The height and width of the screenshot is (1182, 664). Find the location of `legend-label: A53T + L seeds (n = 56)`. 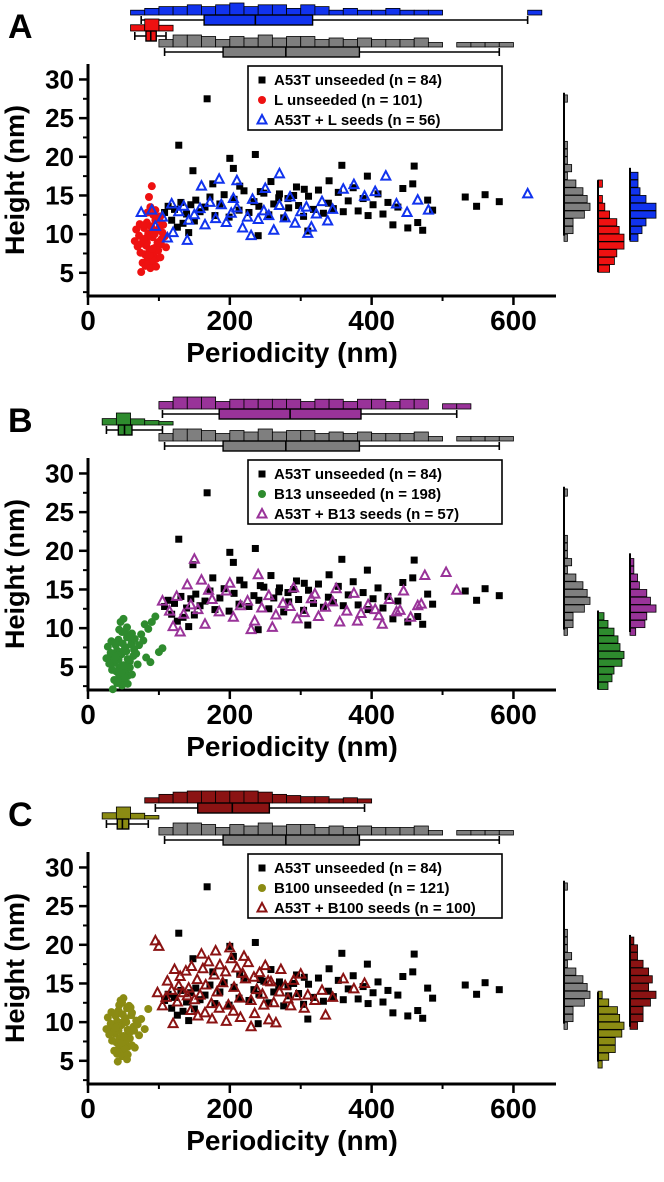

legend-label: A53T + L seeds (n = 56) is located at coordinates (357, 120).